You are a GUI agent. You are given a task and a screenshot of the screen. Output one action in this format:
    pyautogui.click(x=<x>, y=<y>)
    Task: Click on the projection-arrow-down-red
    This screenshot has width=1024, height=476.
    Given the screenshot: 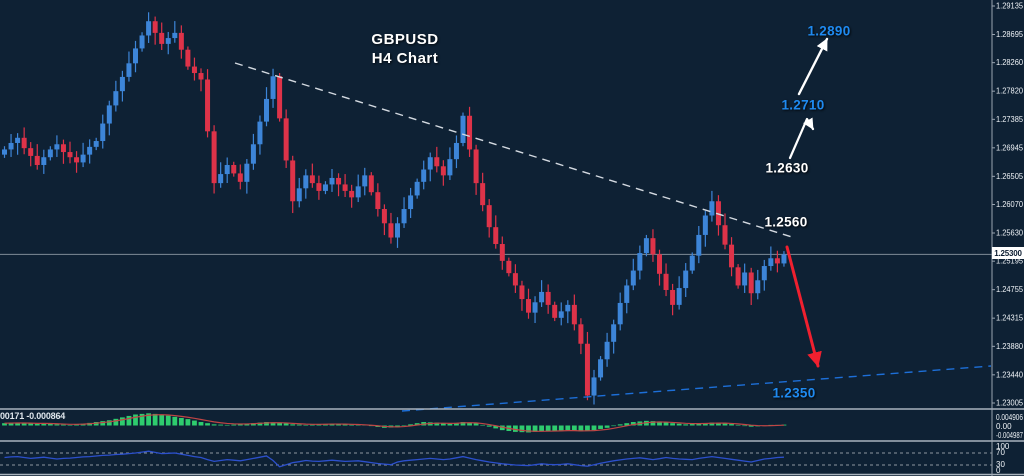 What is the action you would take?
    pyautogui.click(x=803, y=306)
    